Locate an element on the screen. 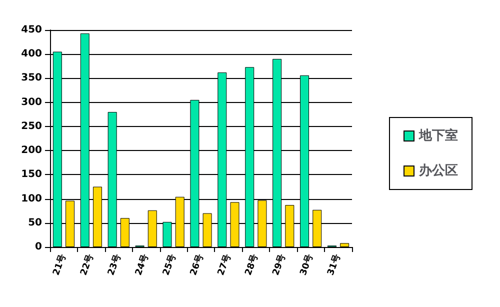  y-tick-label: 450 is located at coordinates (31, 30).